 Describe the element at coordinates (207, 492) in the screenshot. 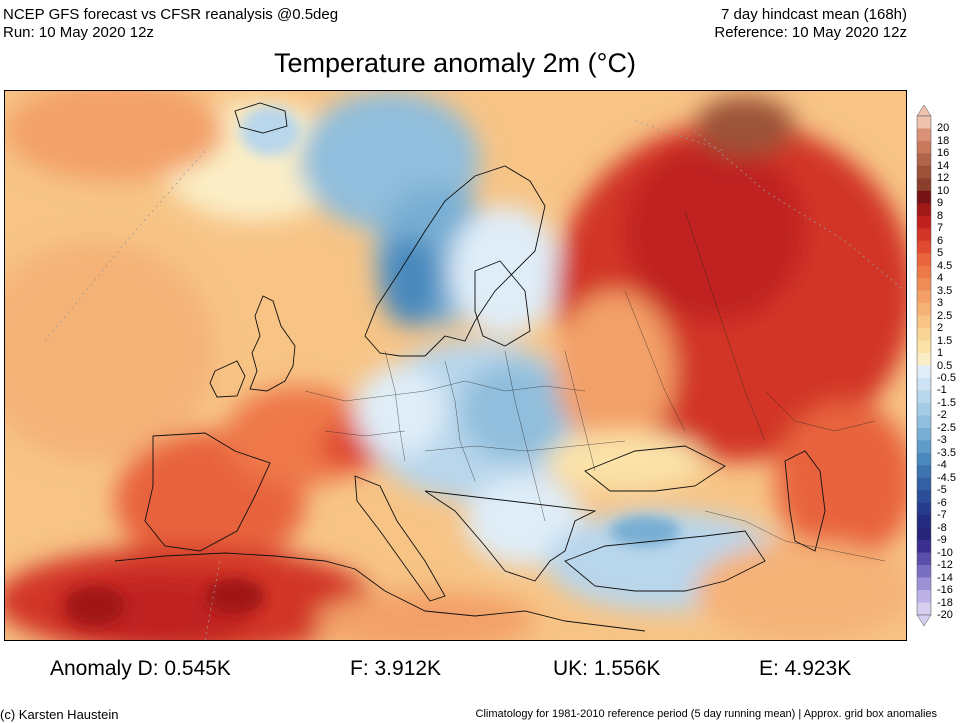

I see `iberia-coastline` at that location.